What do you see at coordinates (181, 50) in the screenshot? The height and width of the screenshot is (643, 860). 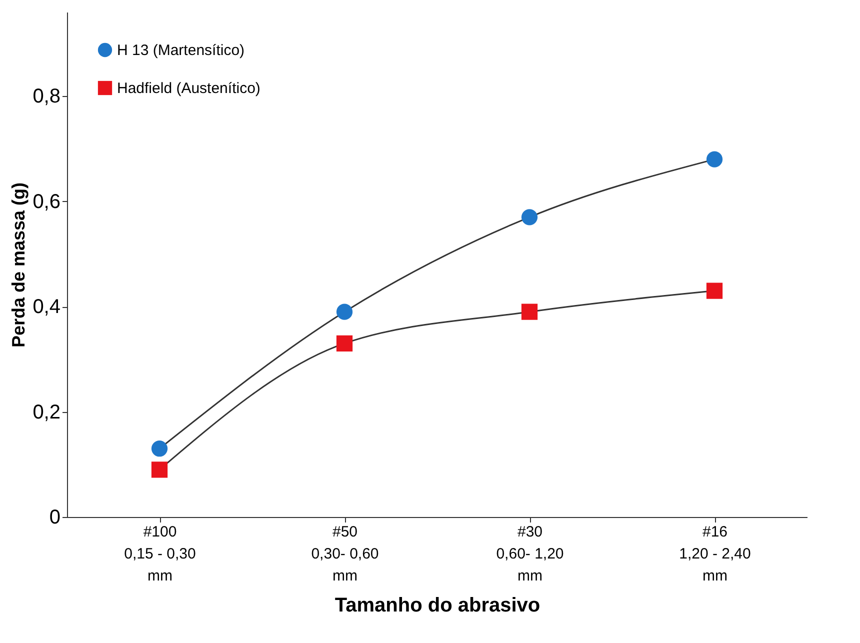 I see `legend-label: H 13 (Martensítico)` at bounding box center [181, 50].